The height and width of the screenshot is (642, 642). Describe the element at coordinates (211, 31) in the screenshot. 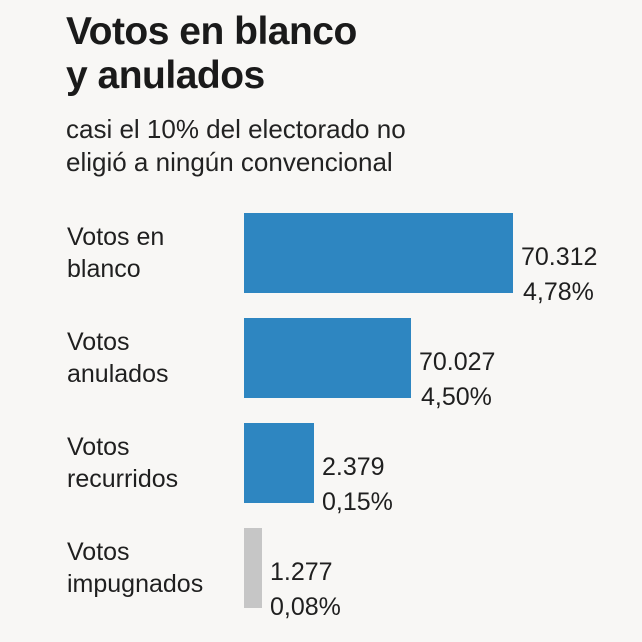

I see `title-line-1: Votos en blanco` at that location.